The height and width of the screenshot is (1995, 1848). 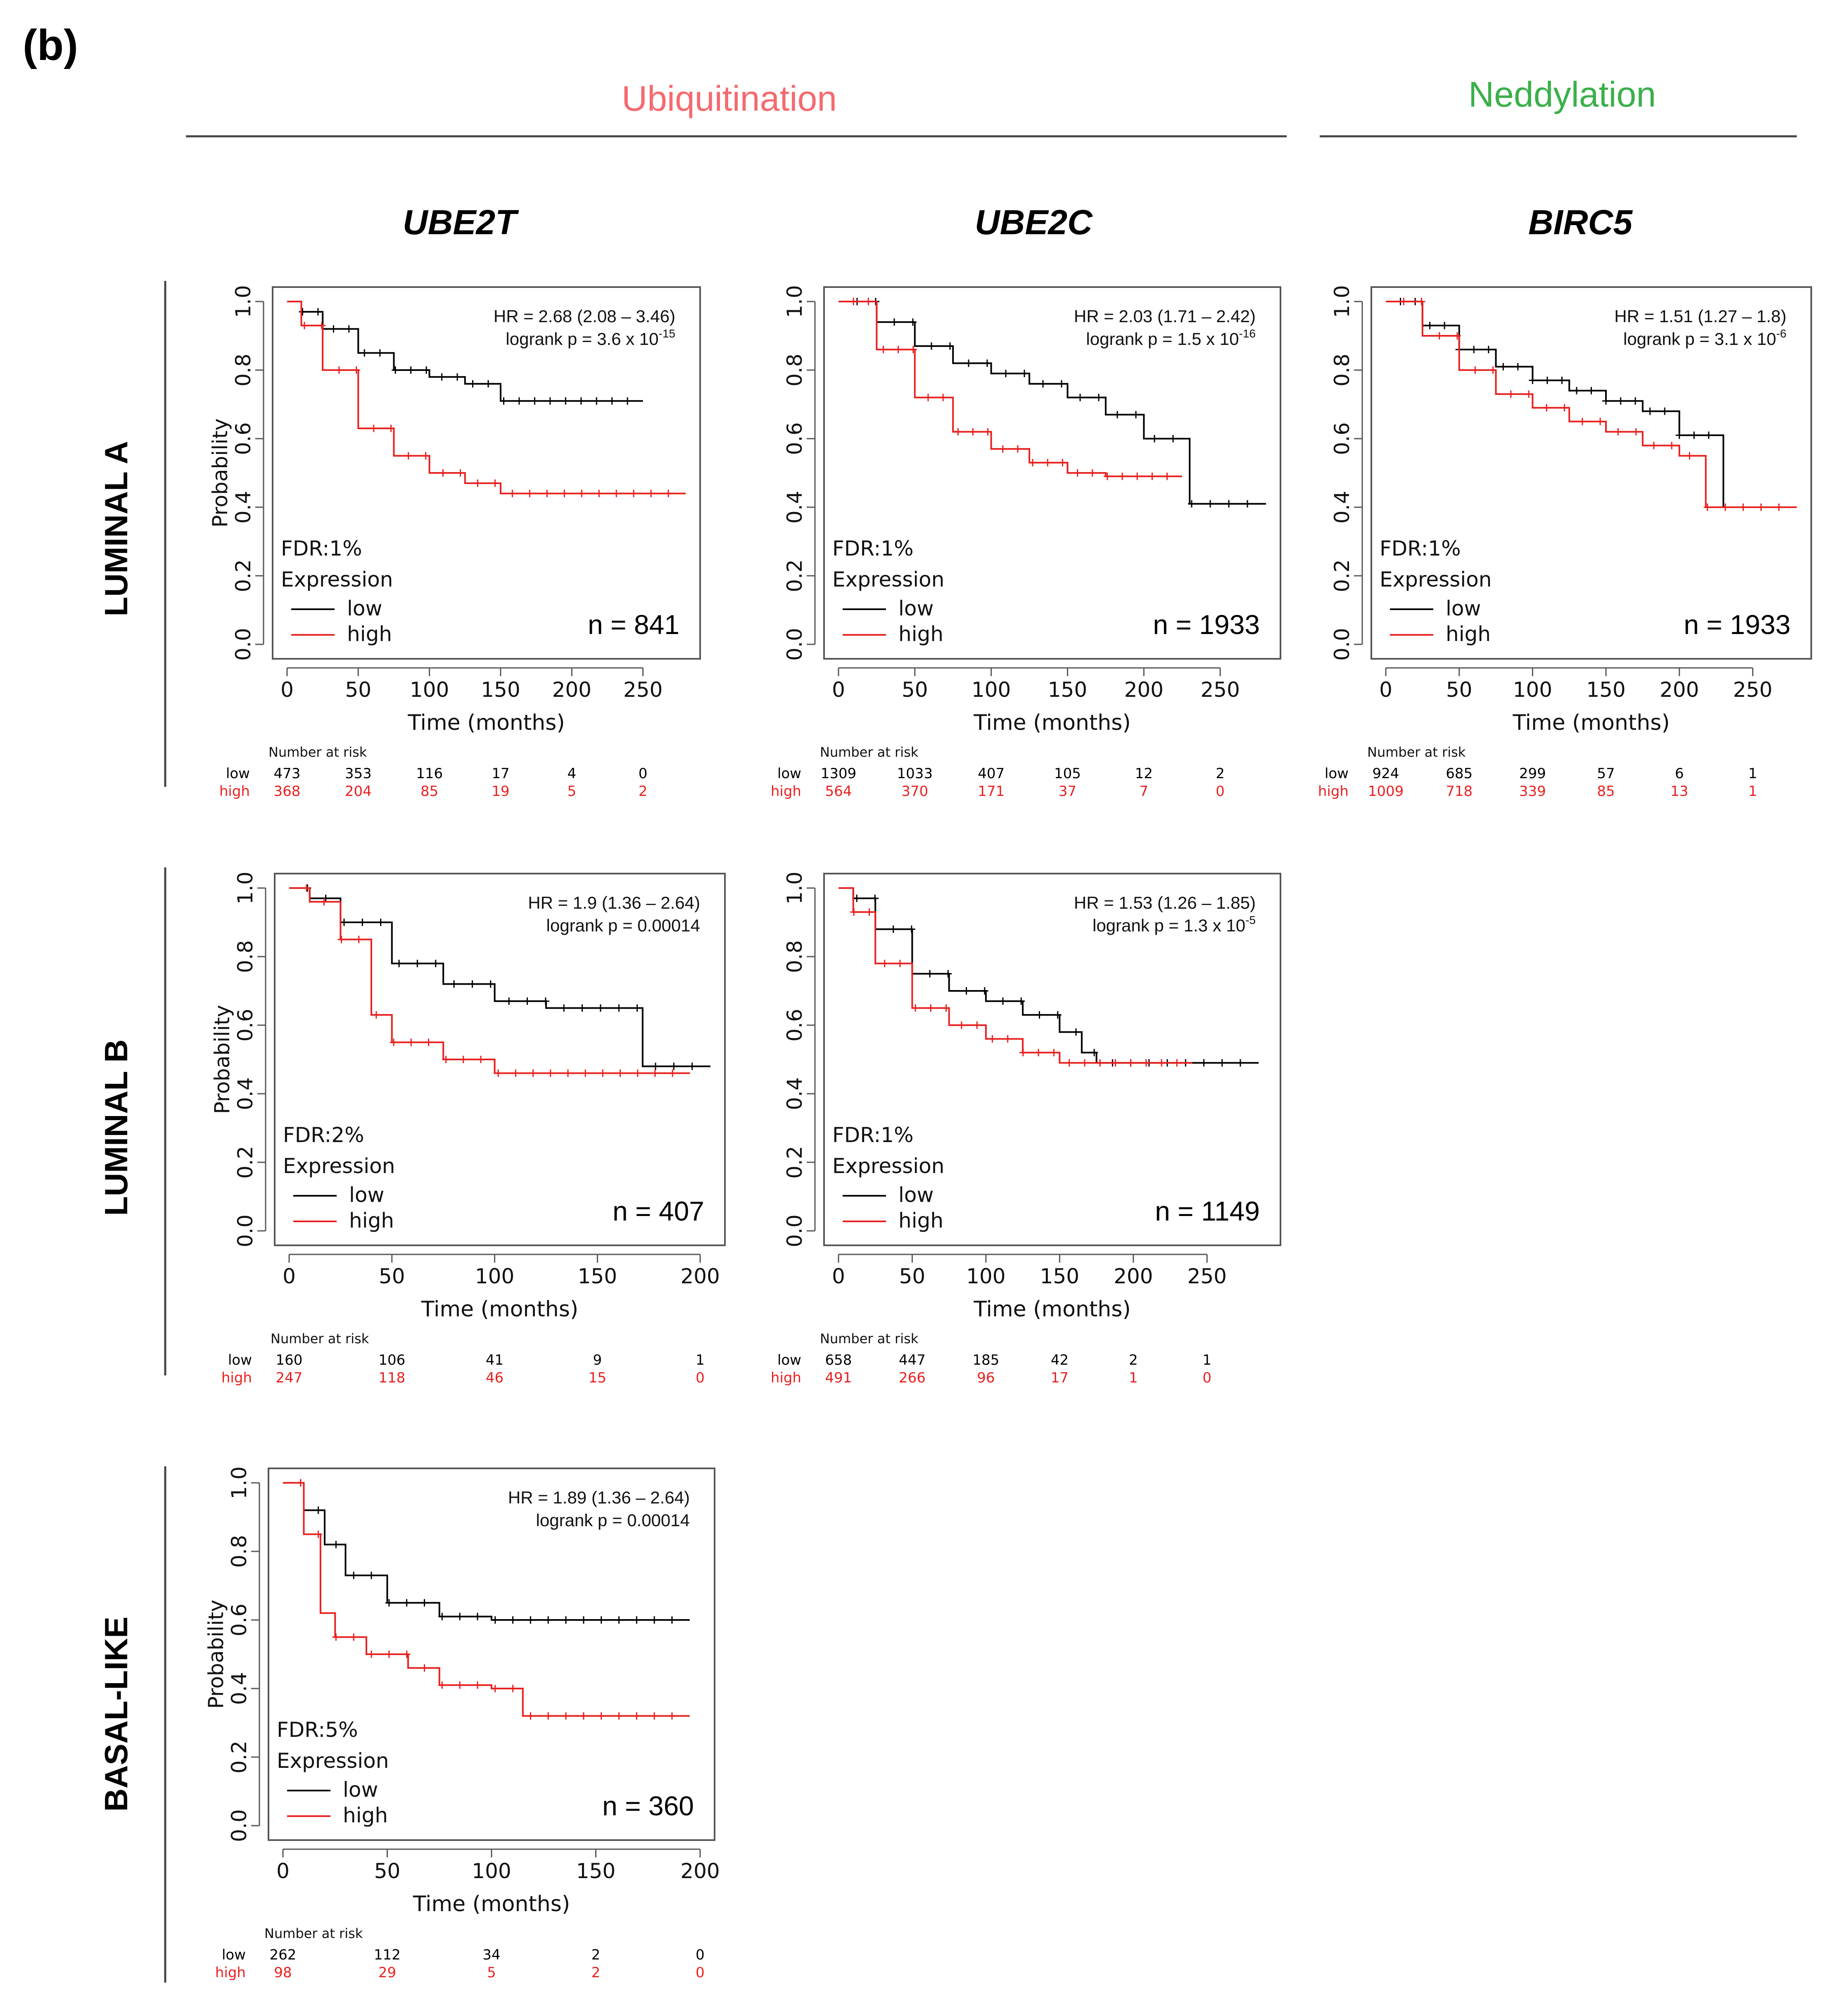 What do you see at coordinates (986, 1378) in the screenshot?
I see `risk-count-high: 96` at bounding box center [986, 1378].